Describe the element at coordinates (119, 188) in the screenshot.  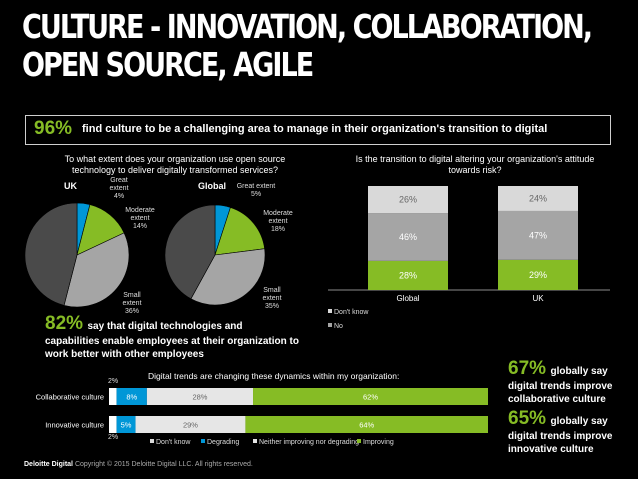
I see `uk-great-label: Great extent 4%` at that location.